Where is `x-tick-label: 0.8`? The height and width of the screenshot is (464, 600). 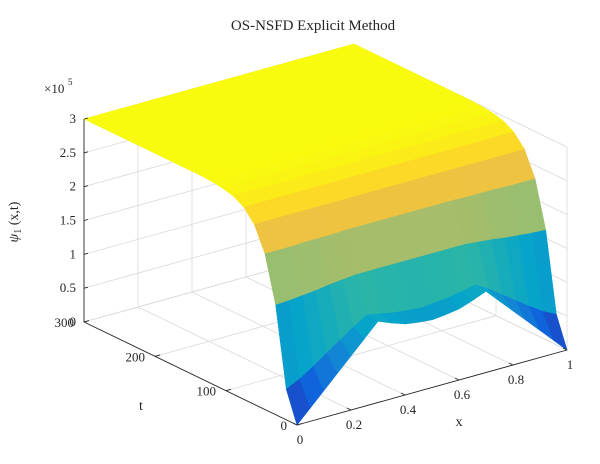 x-tick-label: 0.8 is located at coordinates (516, 379).